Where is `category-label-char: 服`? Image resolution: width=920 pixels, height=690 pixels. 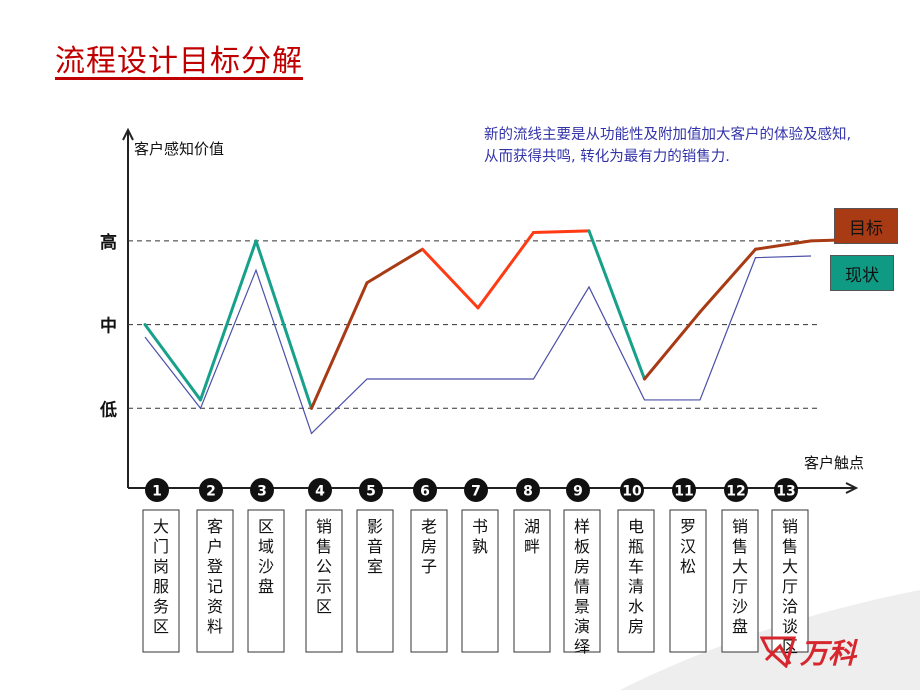
category-label-char: 服 is located at coordinates (161, 586).